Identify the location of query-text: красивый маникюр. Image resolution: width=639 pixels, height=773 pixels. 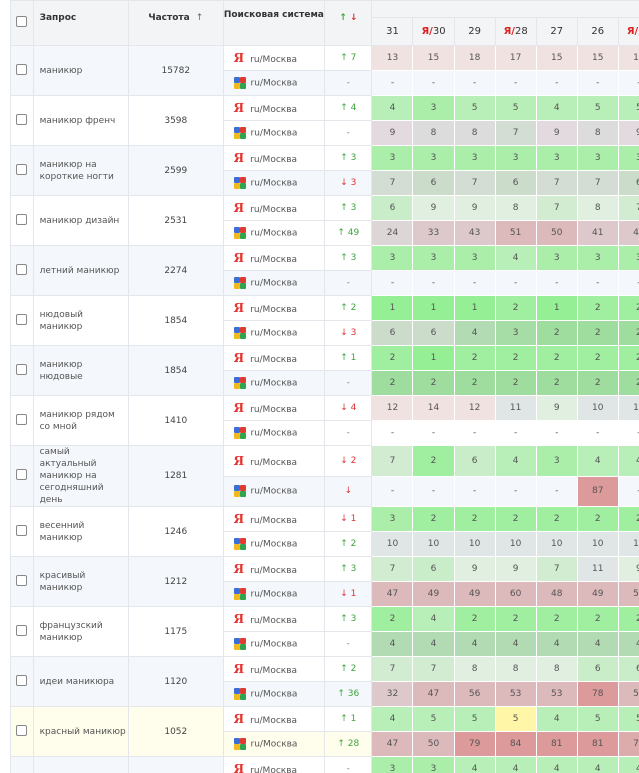
(81, 581).